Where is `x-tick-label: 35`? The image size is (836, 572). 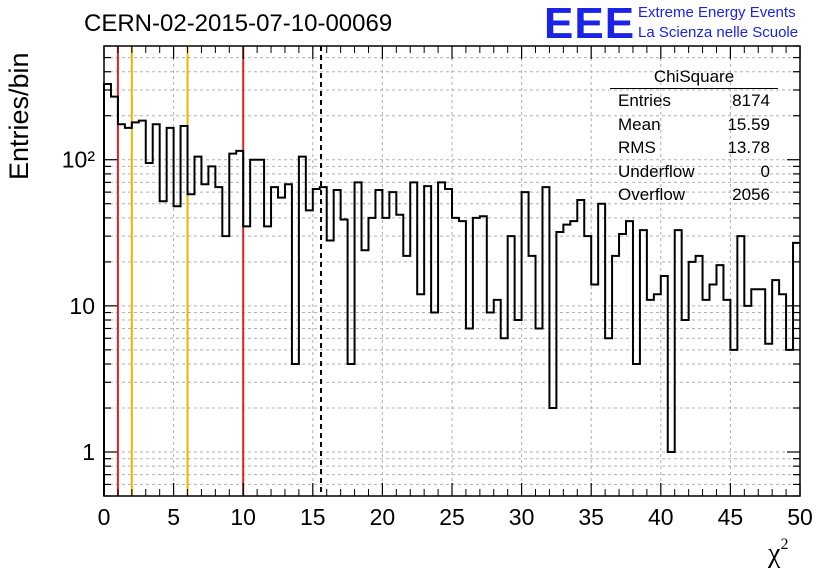
x-tick-label: 35 is located at coordinates (591, 517).